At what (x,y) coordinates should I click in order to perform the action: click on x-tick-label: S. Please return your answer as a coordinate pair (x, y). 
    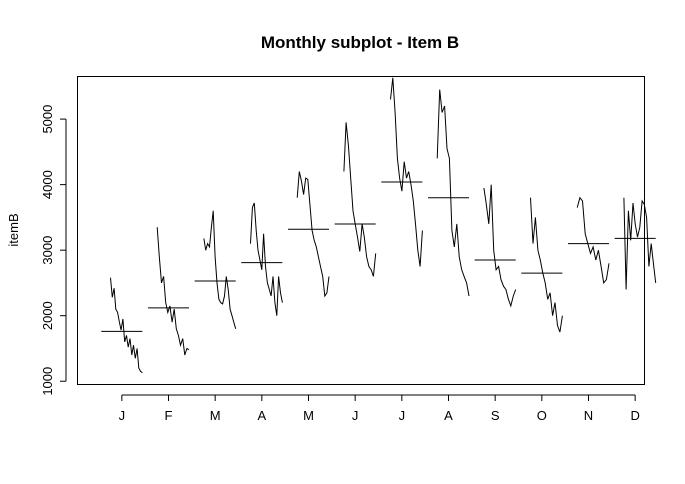
    Looking at the image, I should click on (495, 415).